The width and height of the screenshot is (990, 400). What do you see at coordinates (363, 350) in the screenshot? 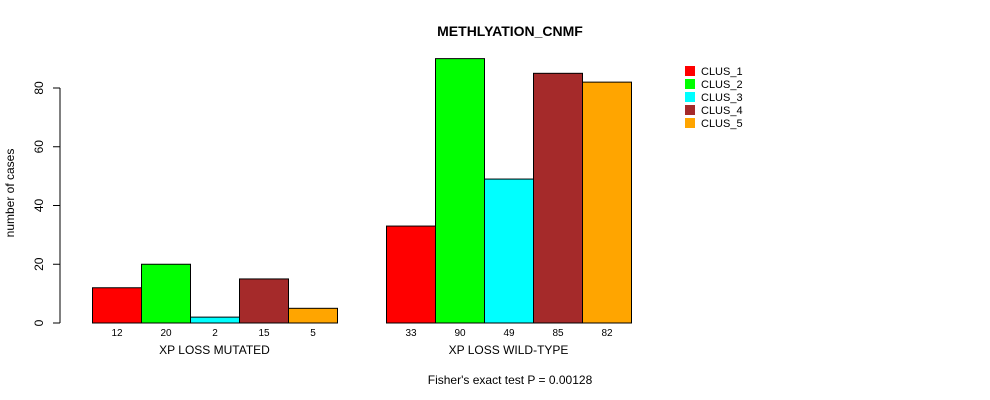
I see `group-labels: XP LOSS MUTATED XP LOSS WILD-TYPE` at bounding box center [363, 350].